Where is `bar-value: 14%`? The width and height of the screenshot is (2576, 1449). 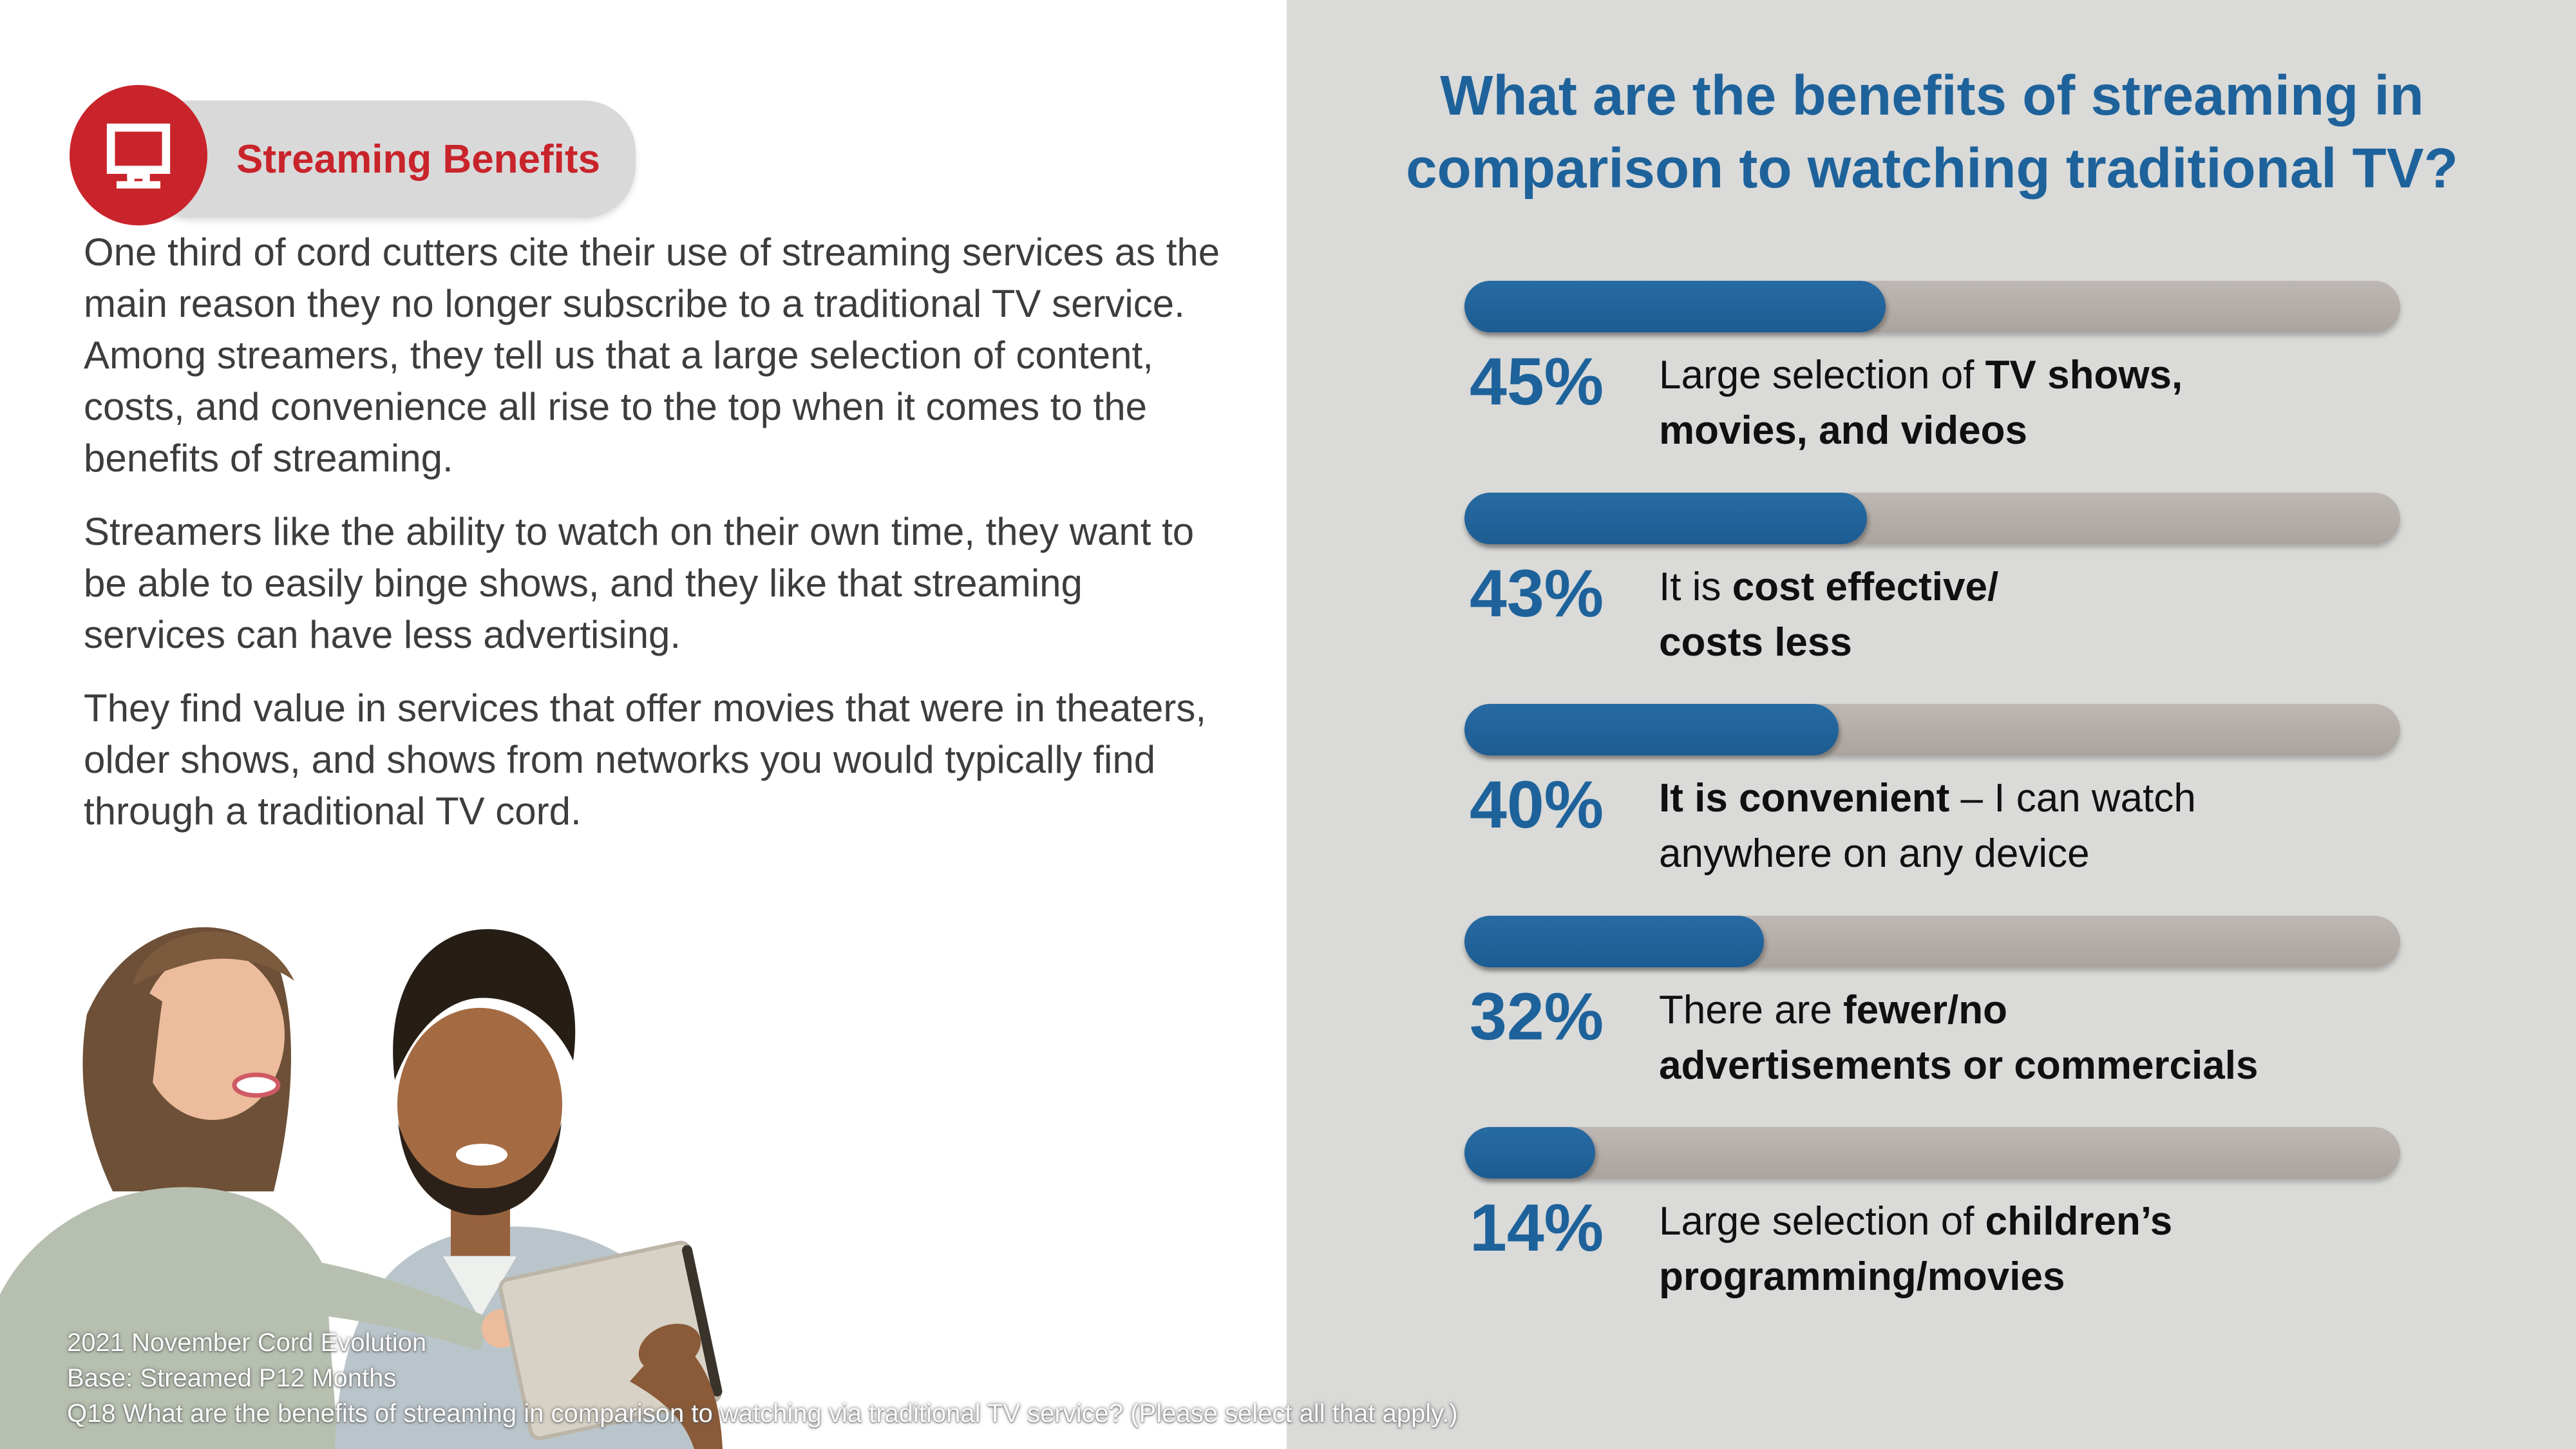
bar-value: 14% is located at coordinates (1537, 1228).